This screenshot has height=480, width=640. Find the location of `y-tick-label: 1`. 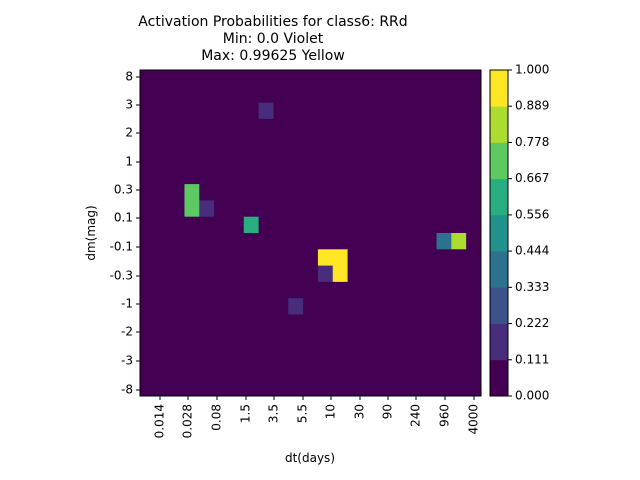

y-tick-label: 1 is located at coordinates (129, 162).